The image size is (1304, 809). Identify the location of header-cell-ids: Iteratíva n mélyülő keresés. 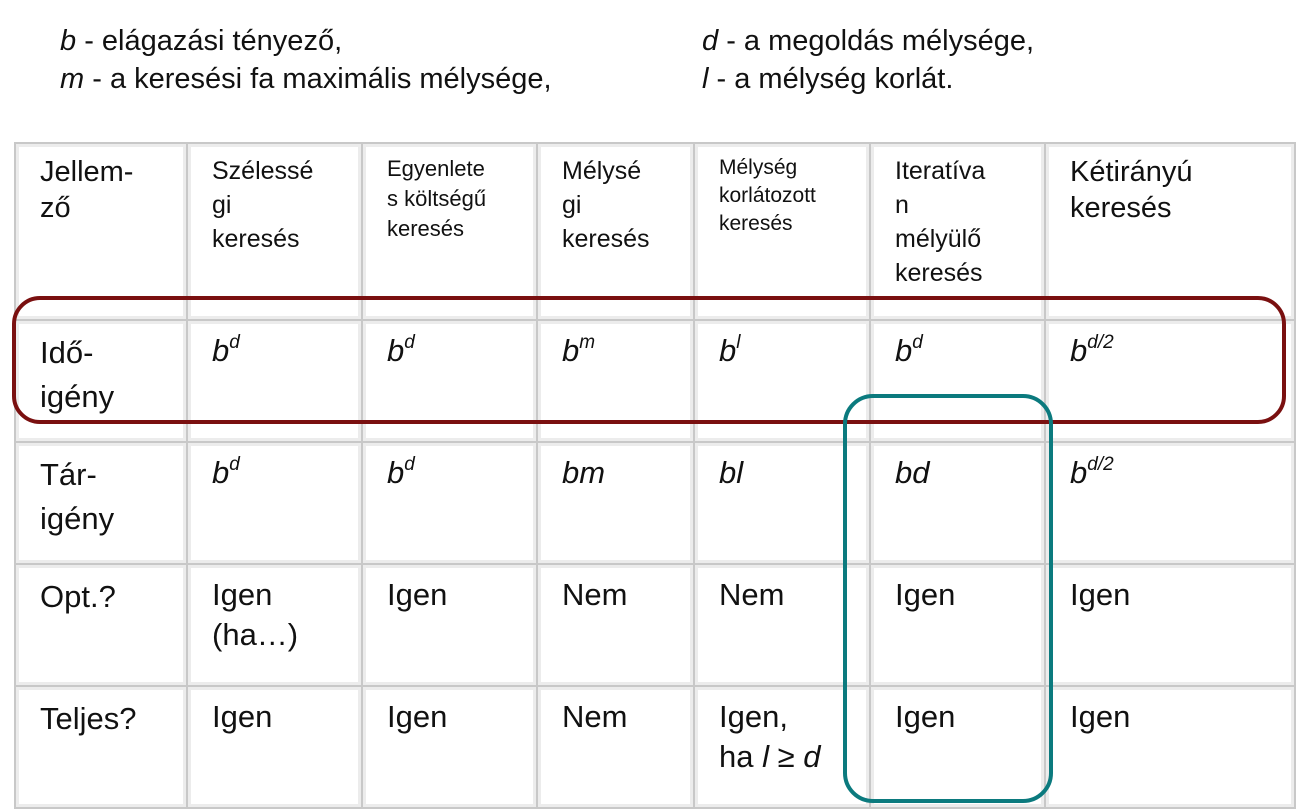
(958, 232).